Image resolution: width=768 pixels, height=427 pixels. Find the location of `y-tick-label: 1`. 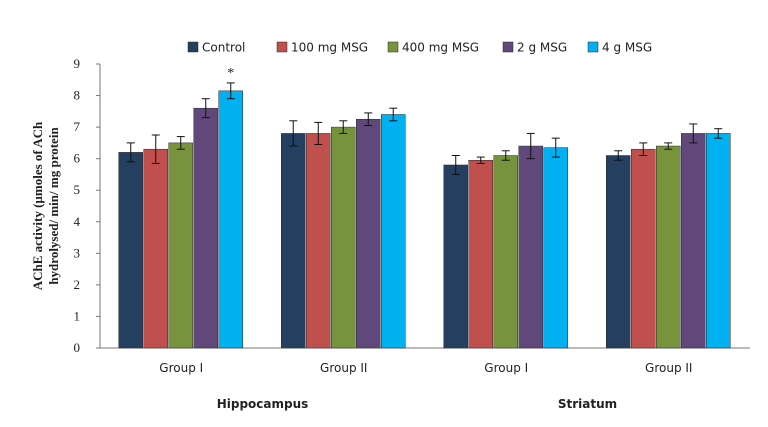

y-tick-label: 1 is located at coordinates (77, 315).